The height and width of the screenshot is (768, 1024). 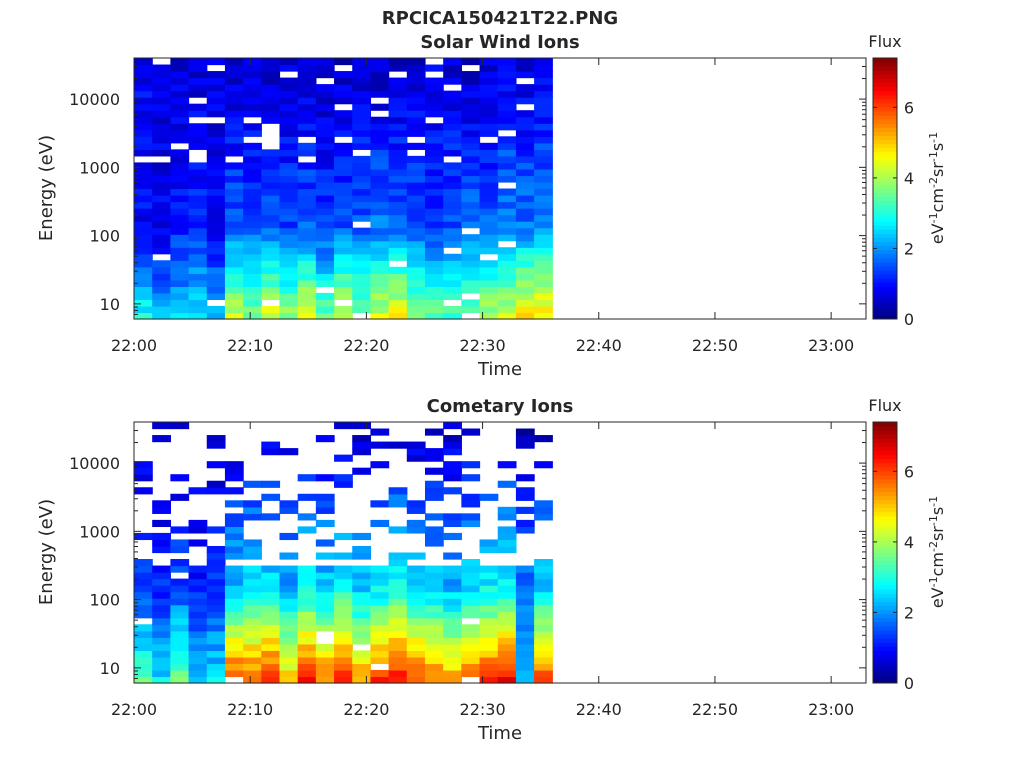 What do you see at coordinates (884, 405) in the screenshot?
I see `colorbar-title-cometary: Flux` at bounding box center [884, 405].